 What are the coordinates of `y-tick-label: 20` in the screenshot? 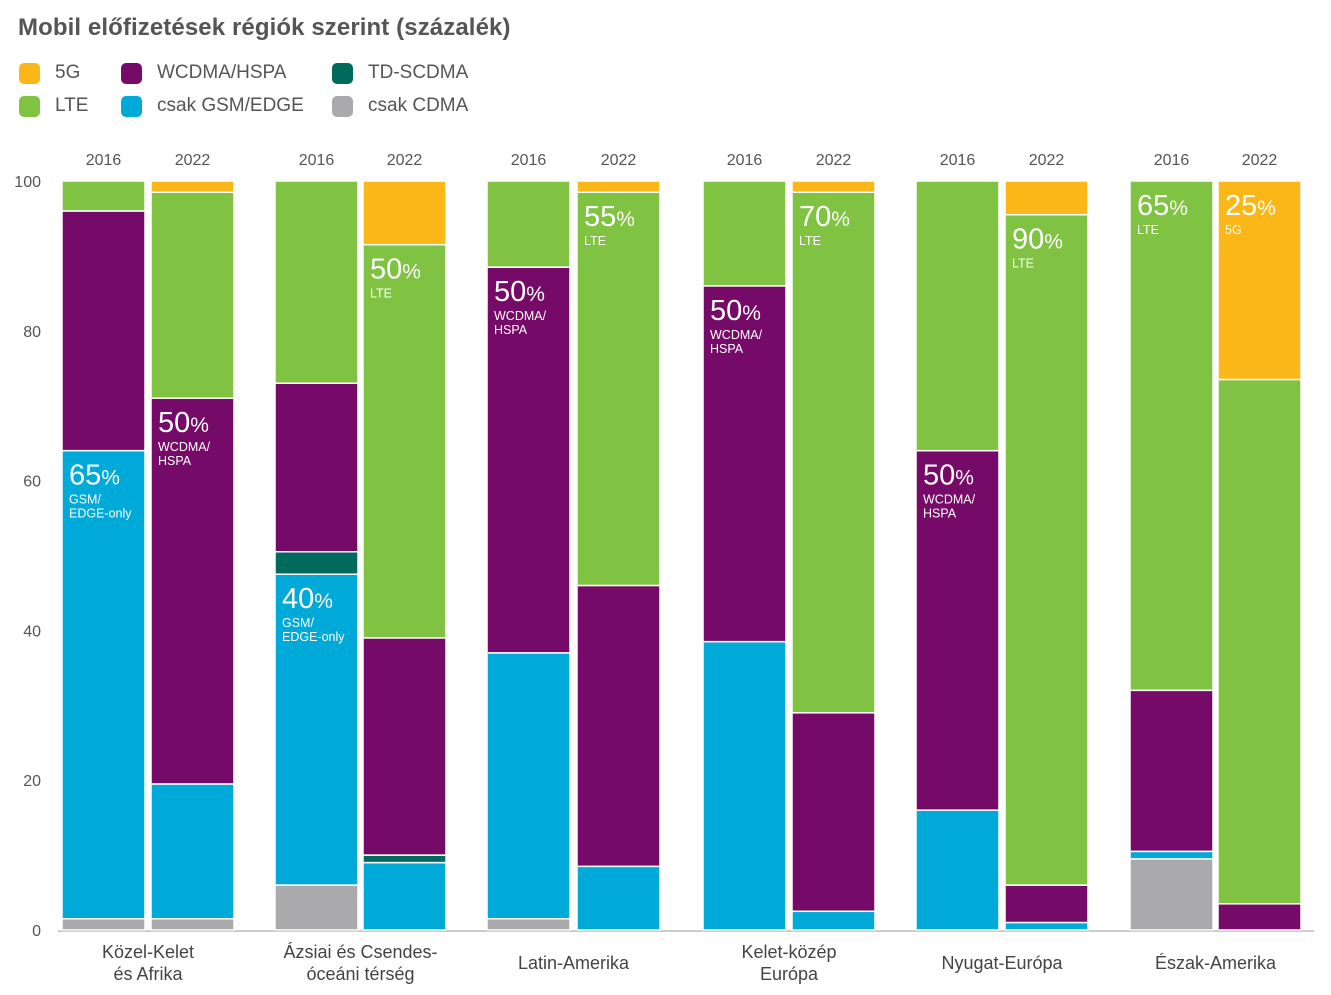 It's located at (32, 781).